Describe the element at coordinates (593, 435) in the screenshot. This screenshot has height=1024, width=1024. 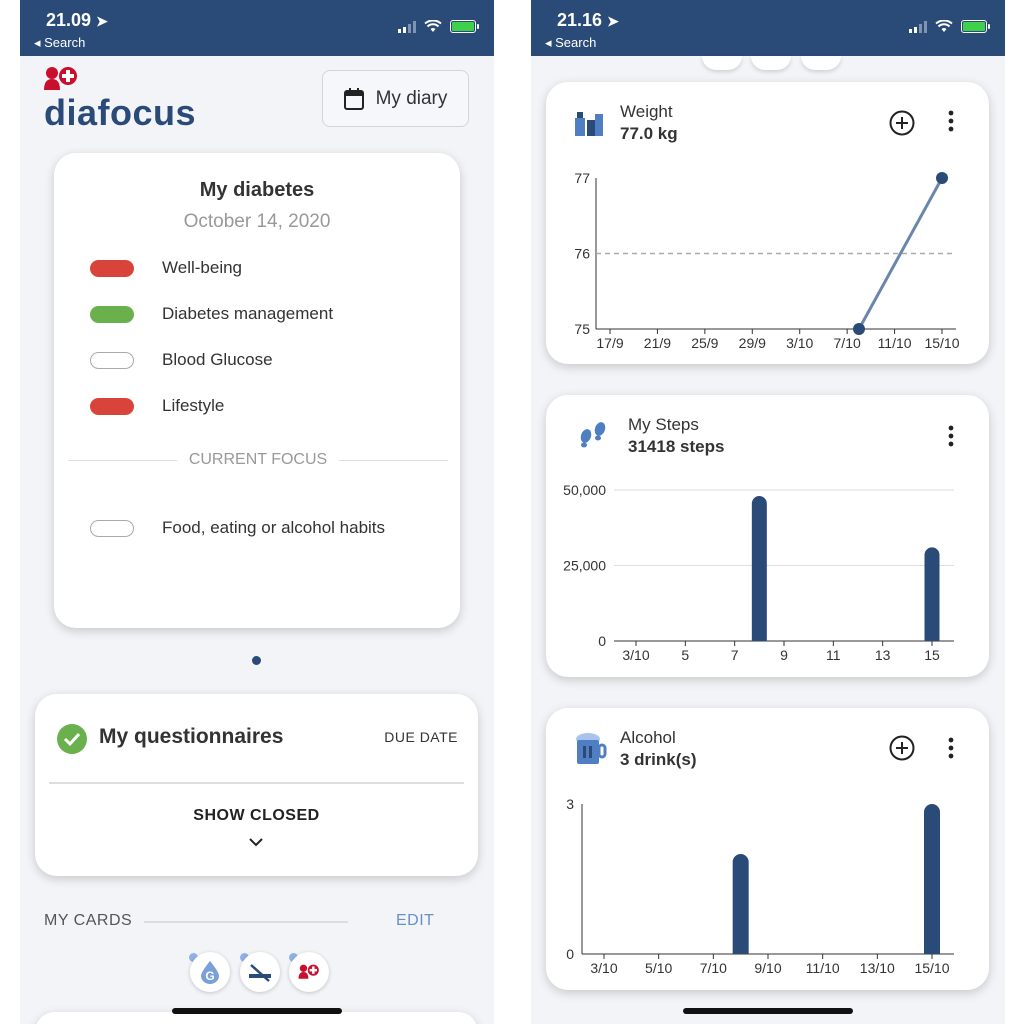
I see `footsteps-icon` at that location.